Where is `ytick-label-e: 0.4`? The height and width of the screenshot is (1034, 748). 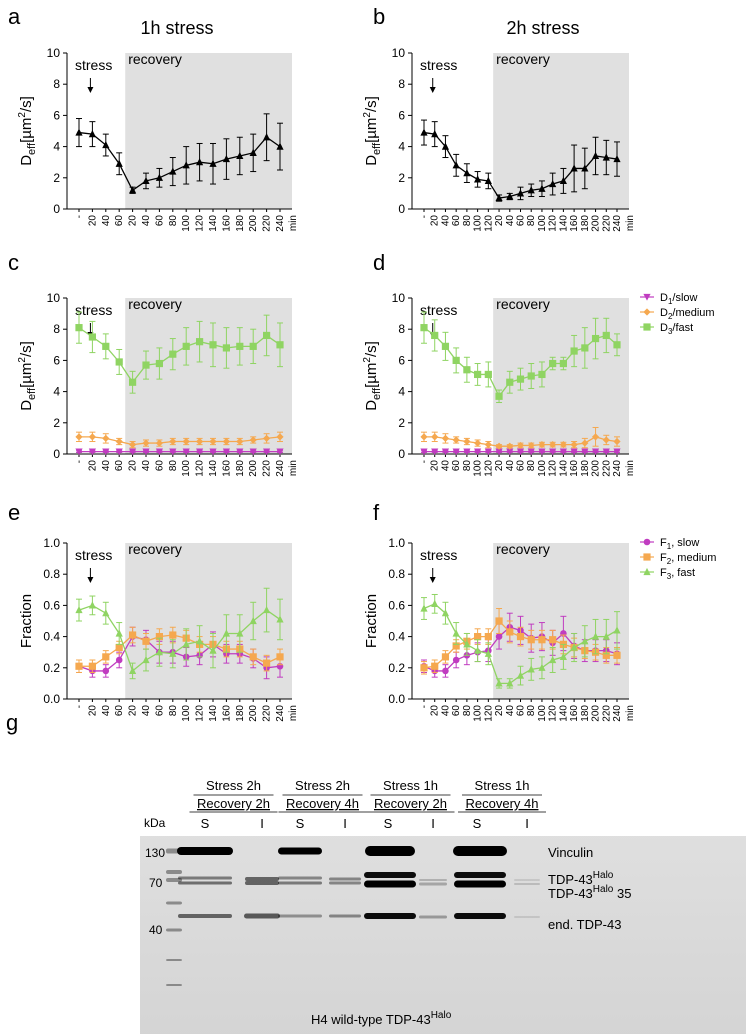 ytick-label-e: 0.4 is located at coordinates (51, 637).